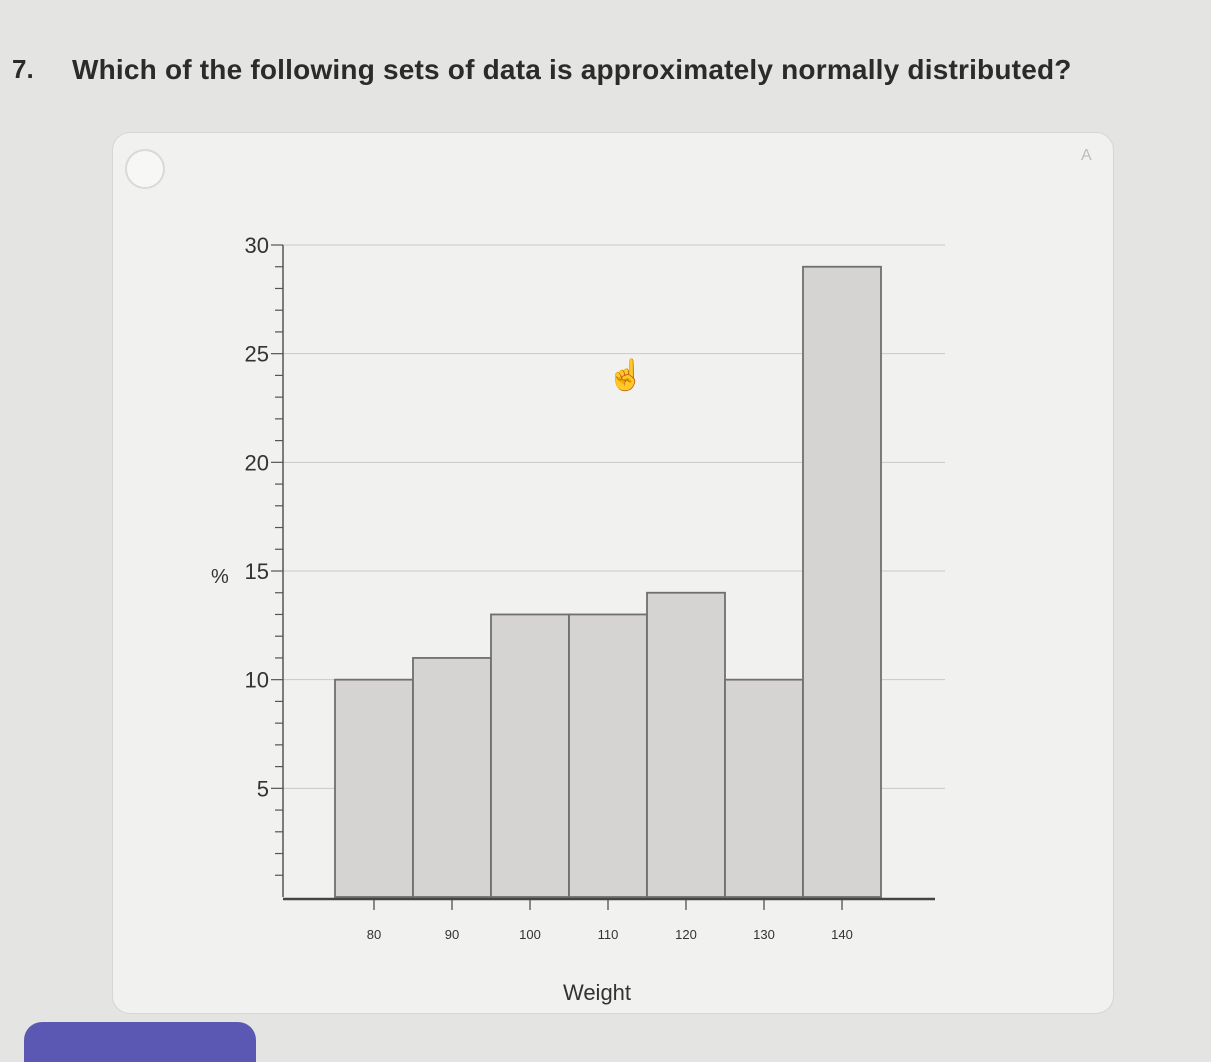  What do you see at coordinates (608, 934) in the screenshot?
I see `x-tick-label: 110` at bounding box center [608, 934].